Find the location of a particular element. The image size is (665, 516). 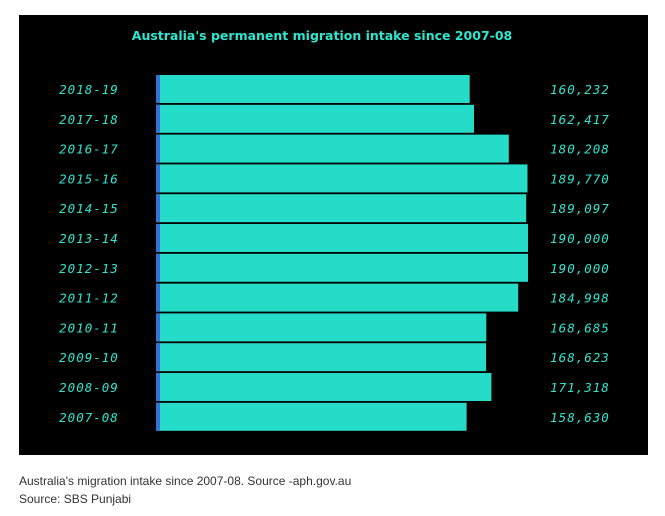

category-label: 2015-16 is located at coordinates (89, 178).